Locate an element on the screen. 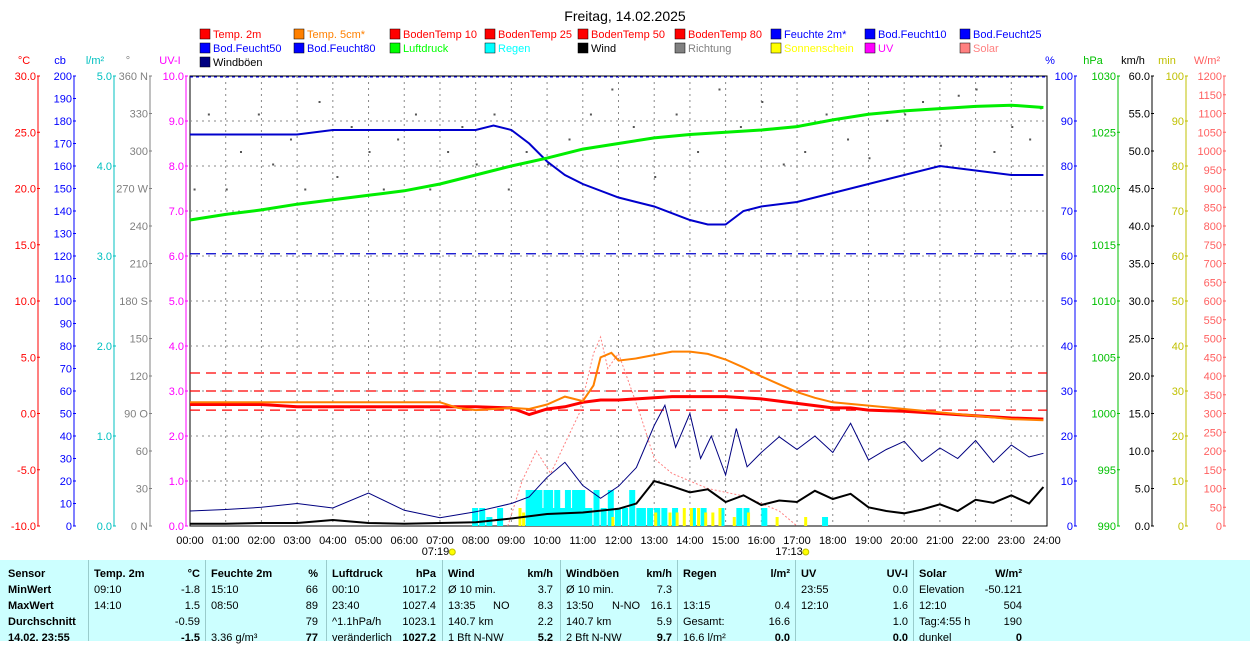 The height and width of the screenshot is (645, 1250). legend-label: BodenTemp 80 is located at coordinates (725, 35).